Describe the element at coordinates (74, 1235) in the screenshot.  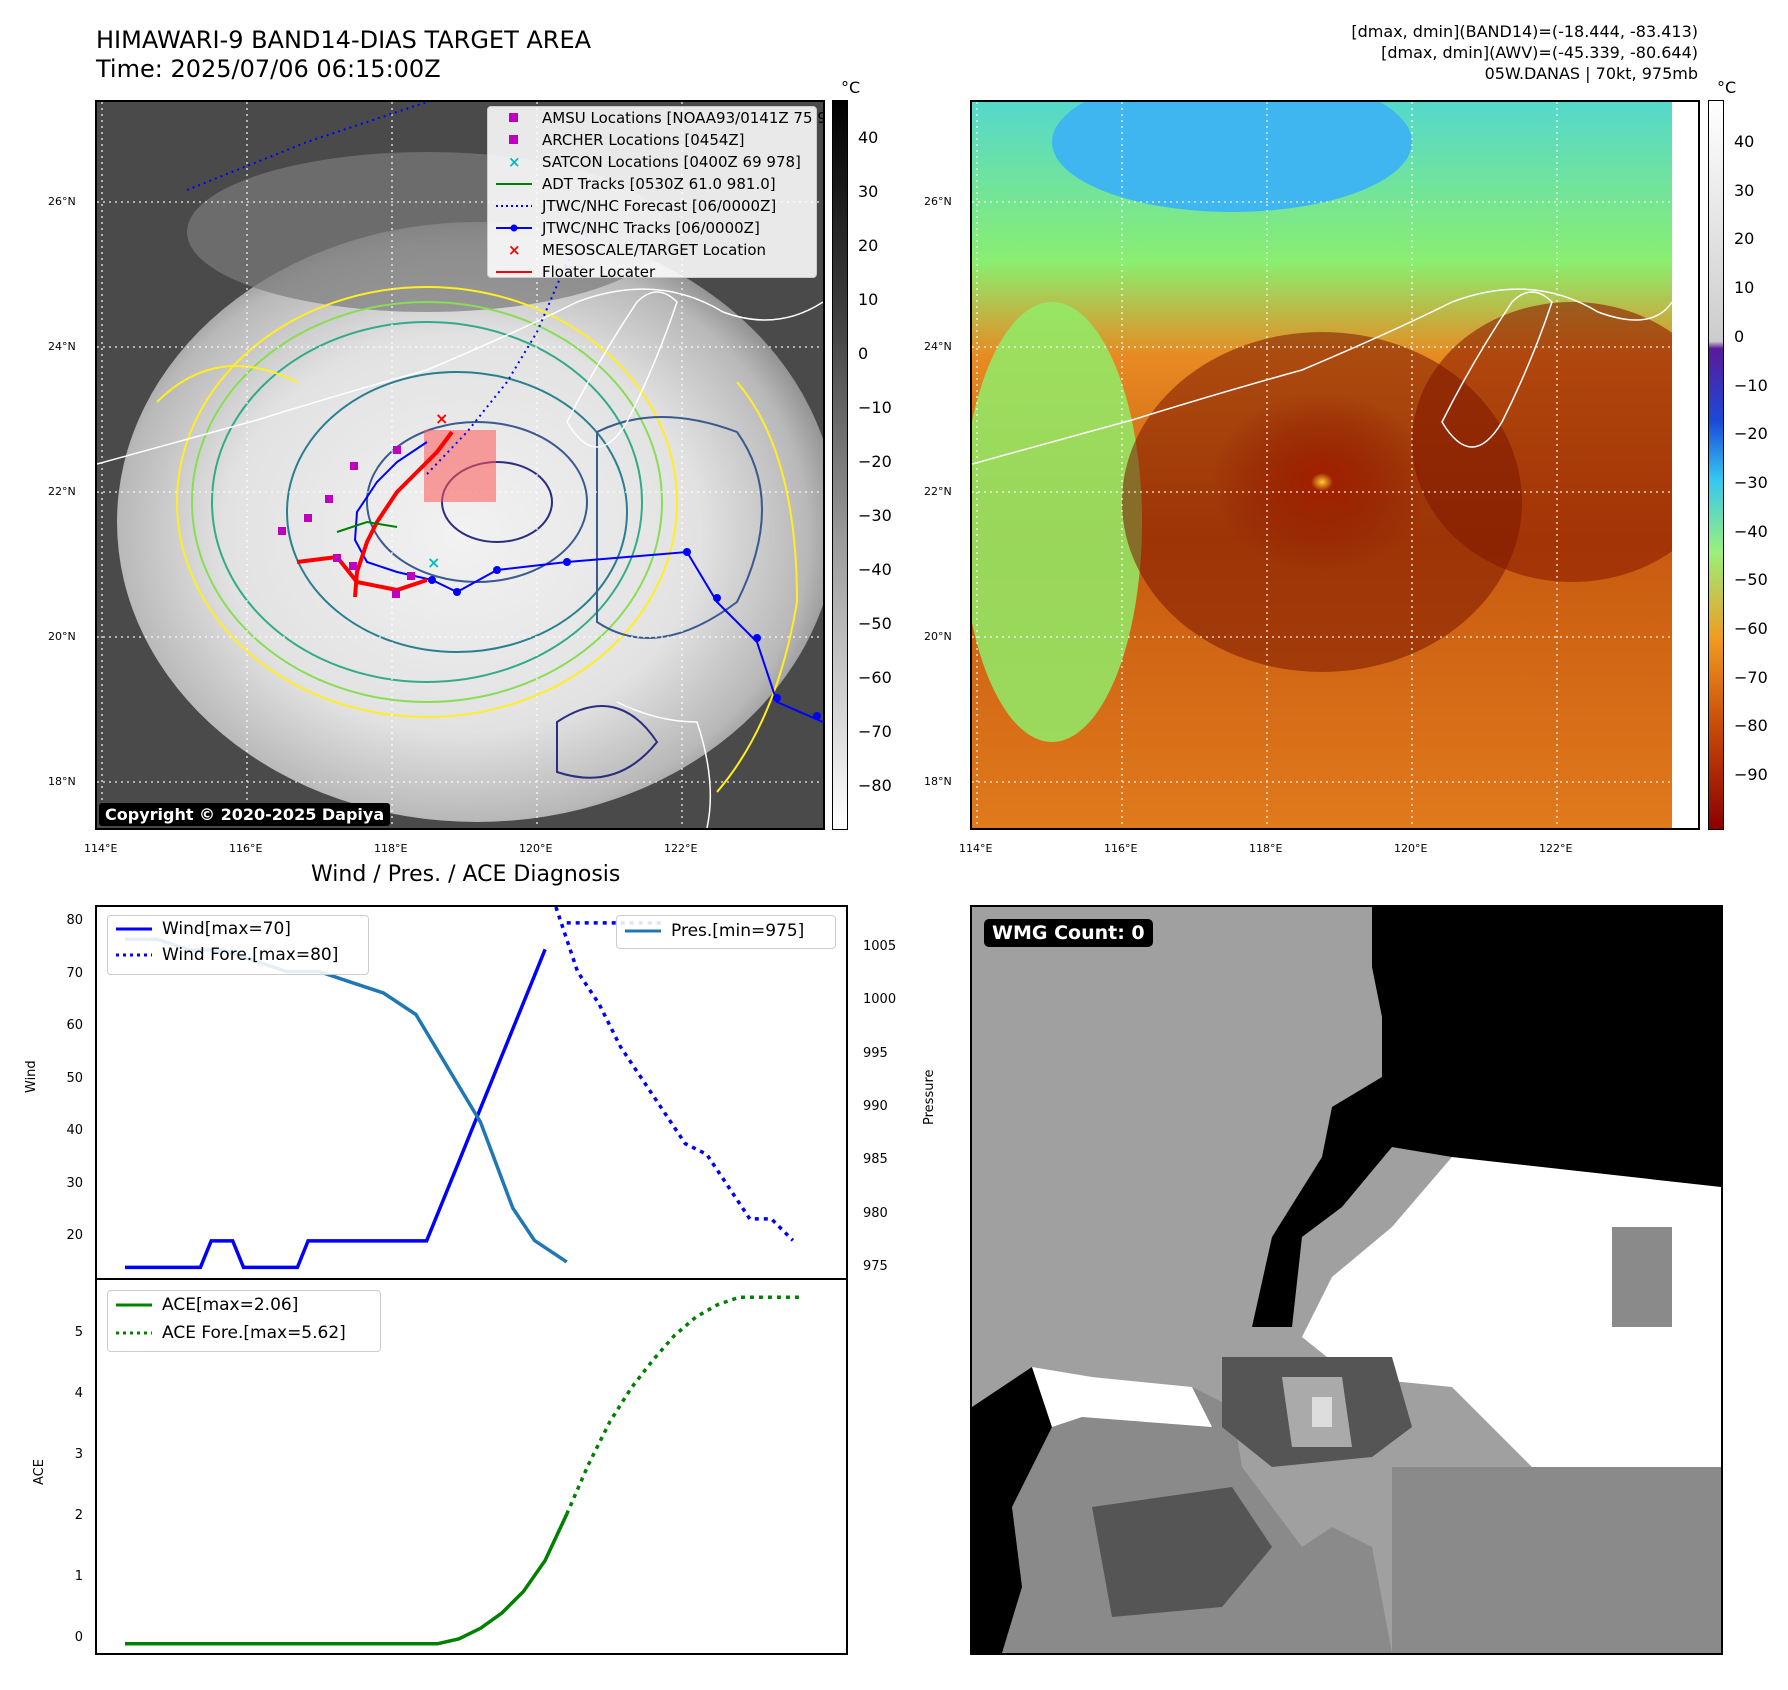
I see `axis-tick-label: 20` at that location.